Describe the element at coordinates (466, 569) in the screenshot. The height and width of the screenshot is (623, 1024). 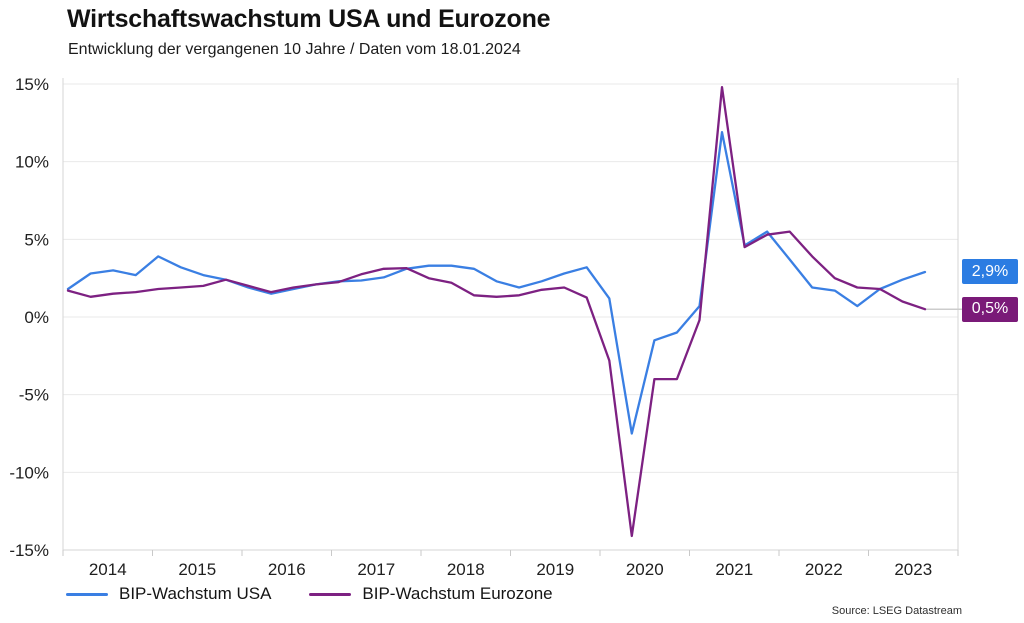
I see `x-tick-label: 2018` at that location.